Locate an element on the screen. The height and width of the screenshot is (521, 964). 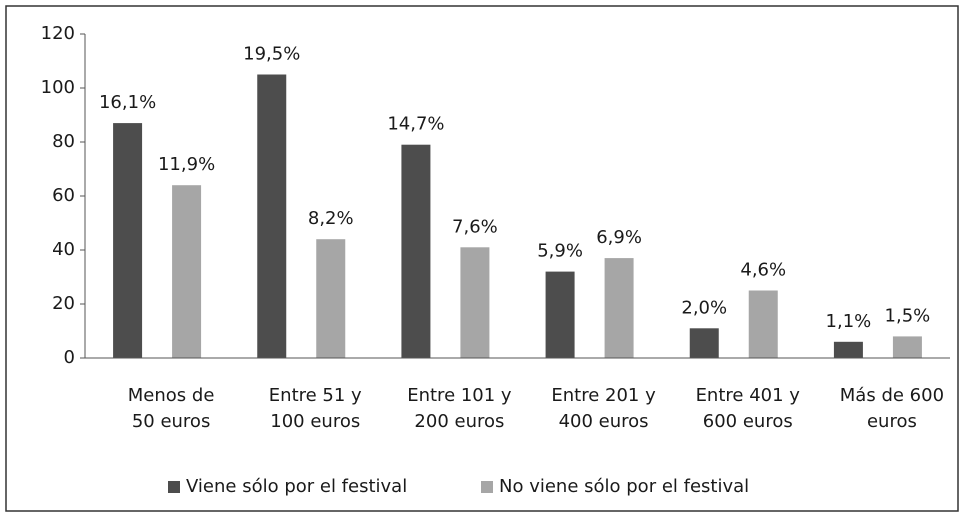
x-tick-label: euros is located at coordinates (892, 421).